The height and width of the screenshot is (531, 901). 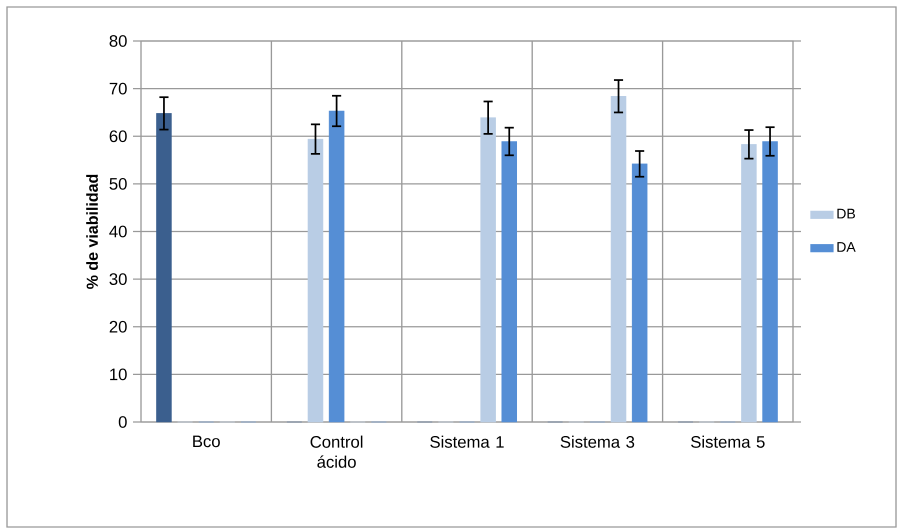 I want to click on y-tick-label: 20, so click(x=118, y=326).